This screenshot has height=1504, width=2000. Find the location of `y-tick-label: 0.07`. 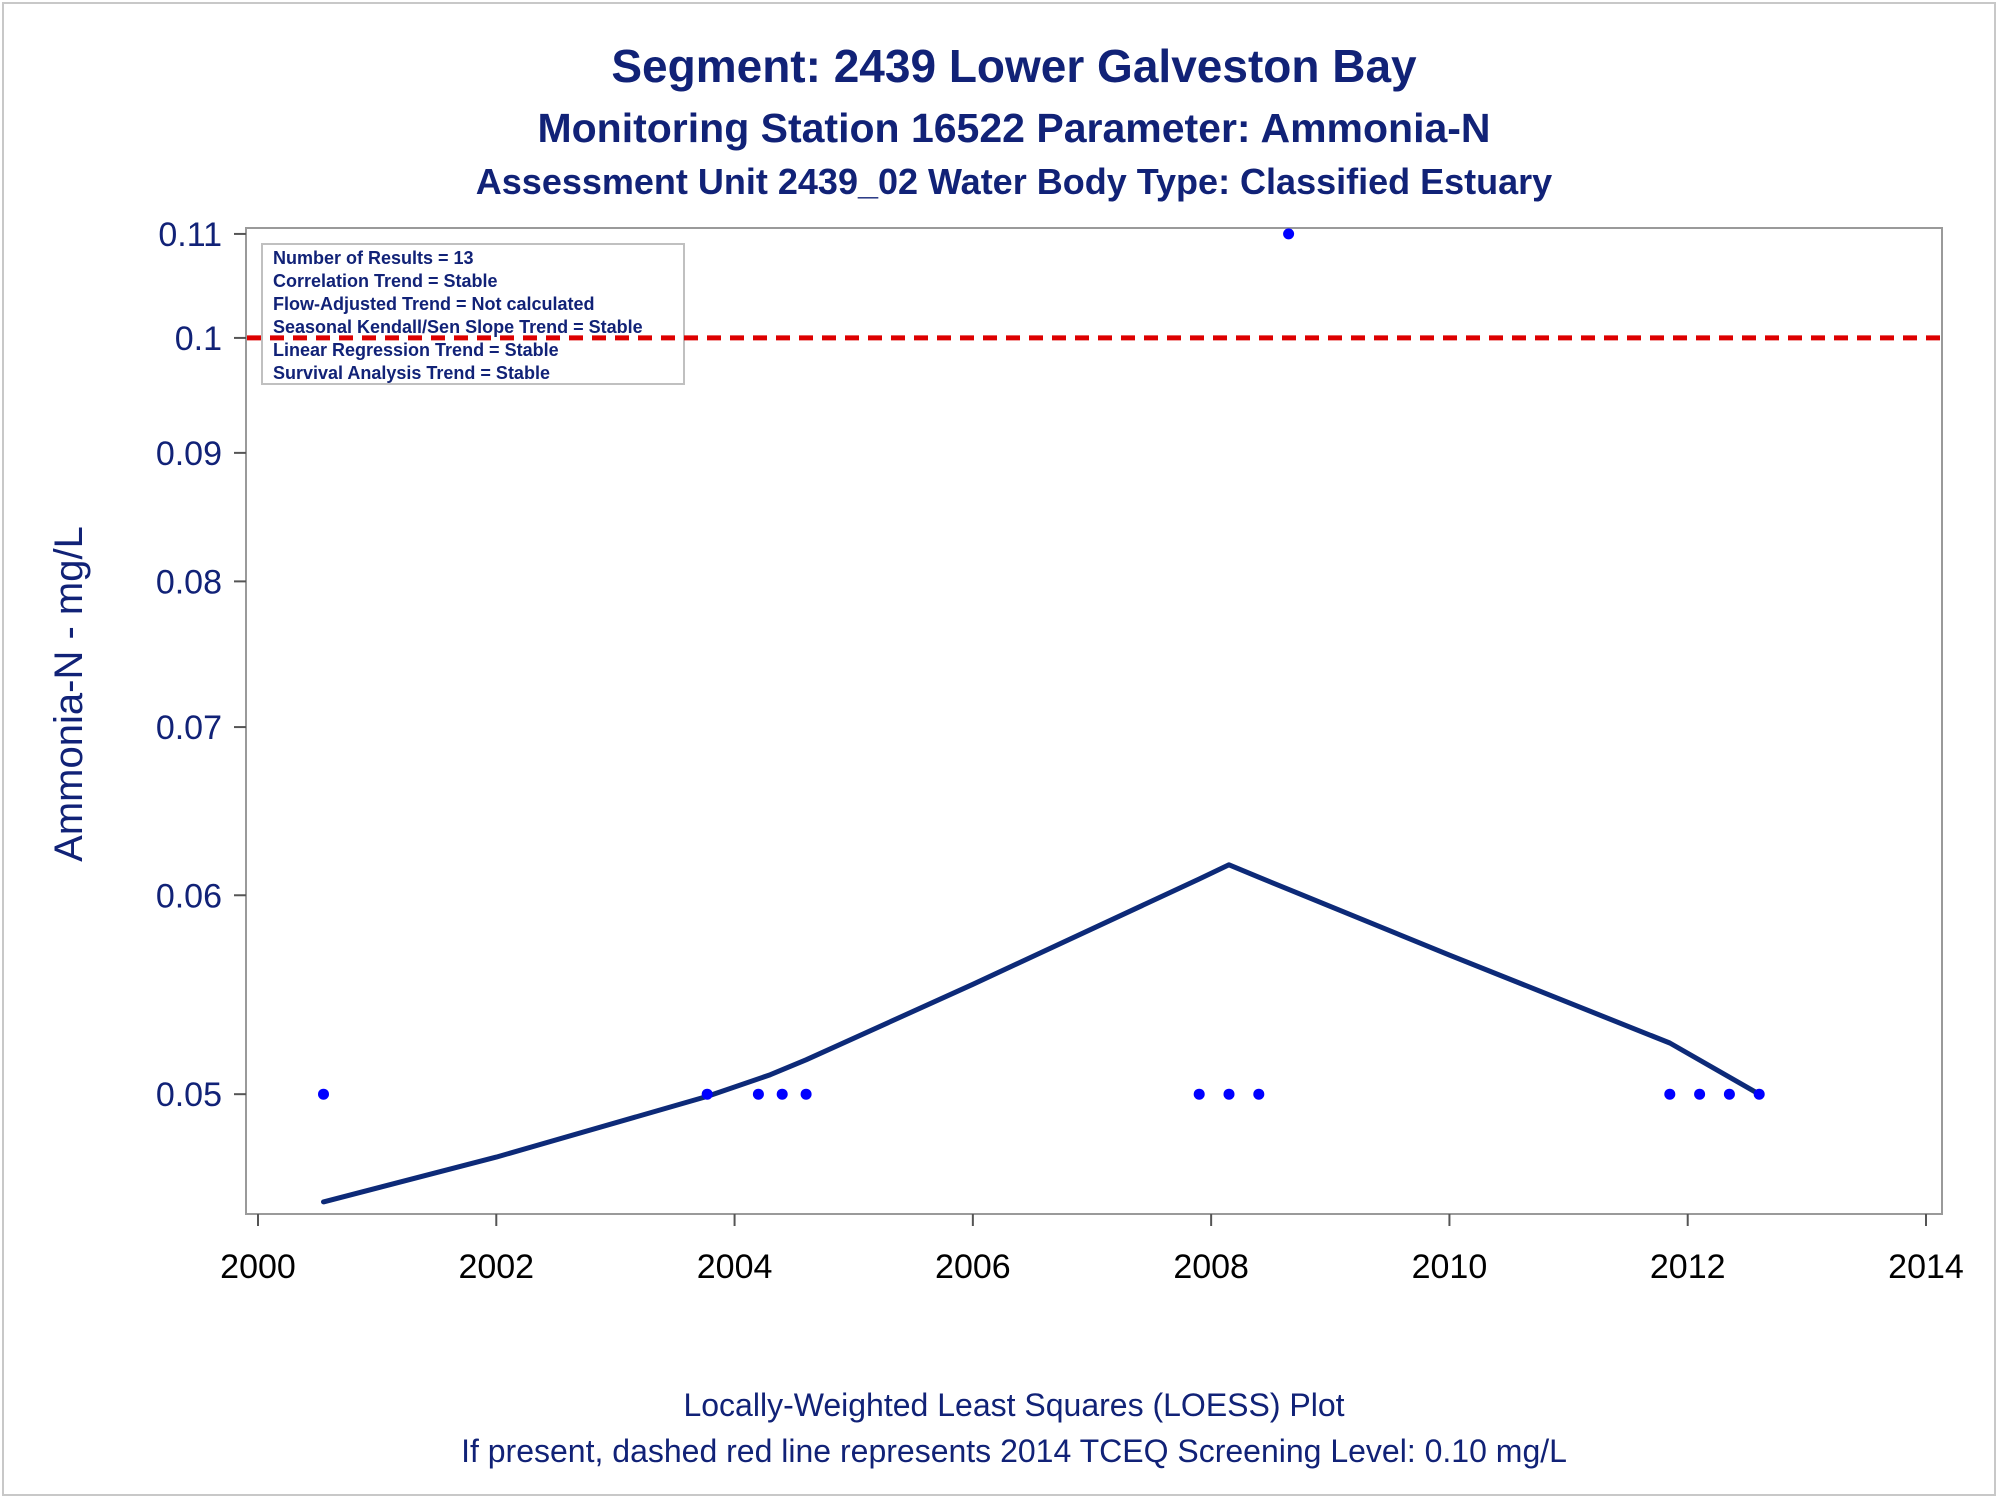

y-tick-label: 0.07 is located at coordinates (189, 728).